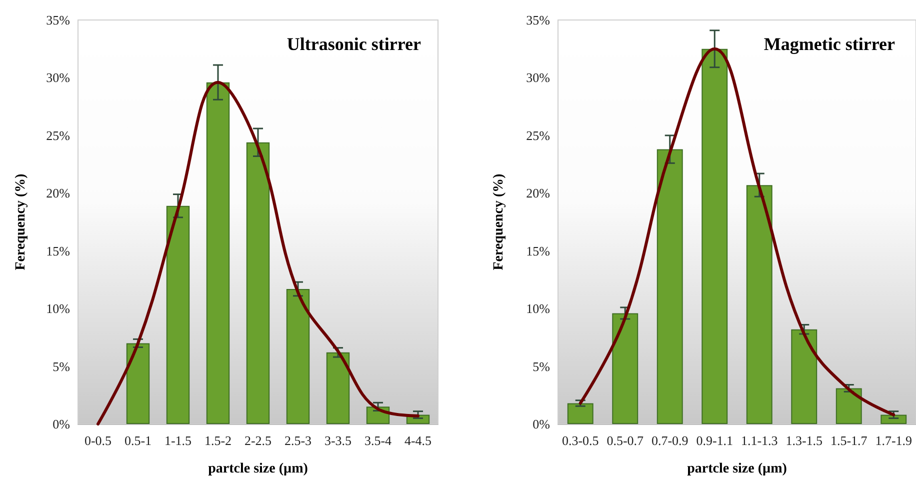  What do you see at coordinates (580, 440) in the screenshot?
I see `x-tick-label: 0.3-0.5` at bounding box center [580, 440].